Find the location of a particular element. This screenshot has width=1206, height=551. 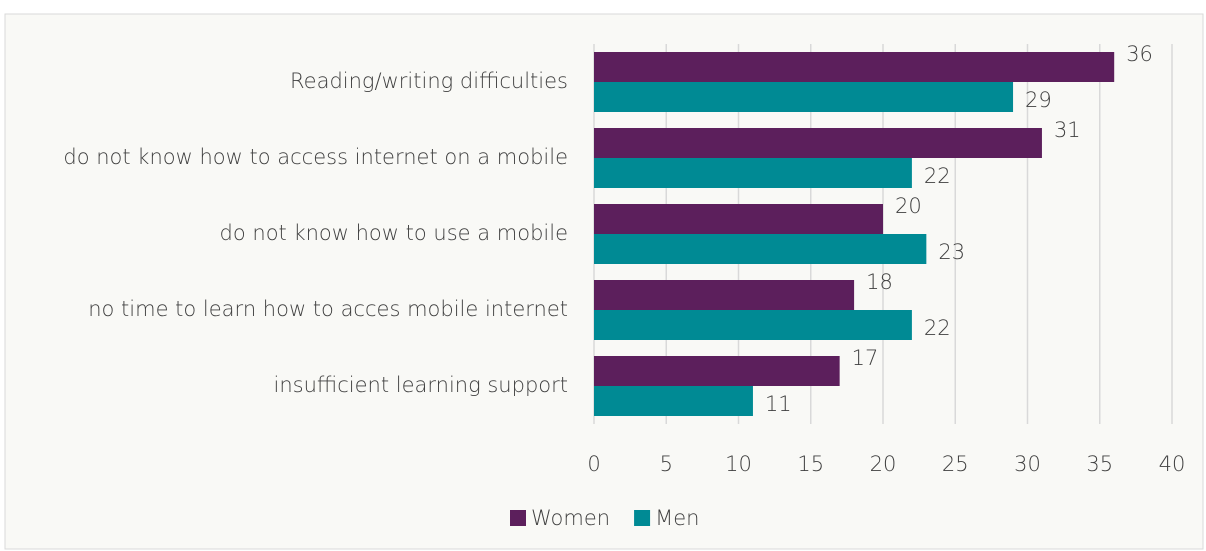

y-tick-label: Reading/writing difficulties is located at coordinates (429, 81).